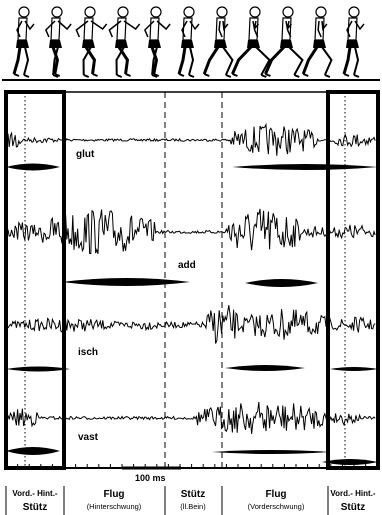  What do you see at coordinates (276, 506) in the screenshot?
I see `phase-label-4-sub: (Vorderschwung)` at bounding box center [276, 506].